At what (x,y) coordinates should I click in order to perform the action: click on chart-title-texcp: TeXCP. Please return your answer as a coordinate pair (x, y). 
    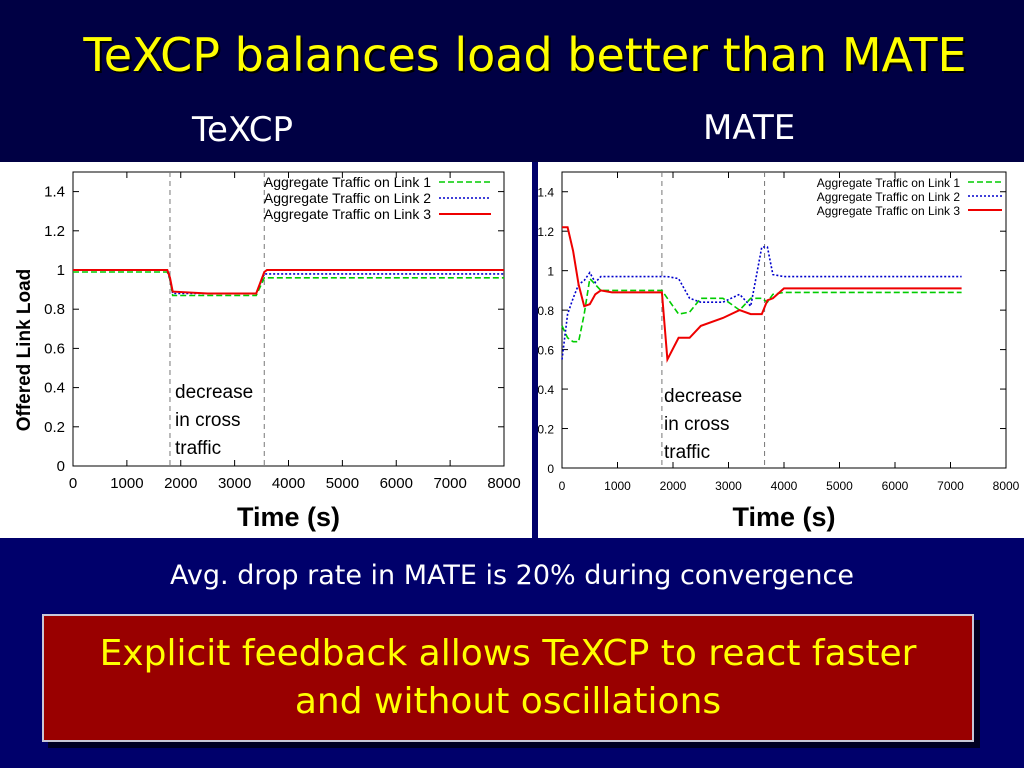
    Looking at the image, I should click on (242, 130).